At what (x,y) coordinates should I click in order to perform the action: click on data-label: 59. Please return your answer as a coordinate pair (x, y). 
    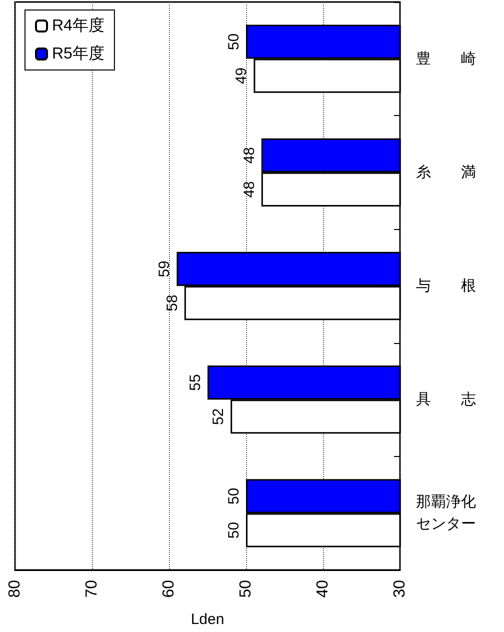
    Looking at the image, I should click on (165, 269).